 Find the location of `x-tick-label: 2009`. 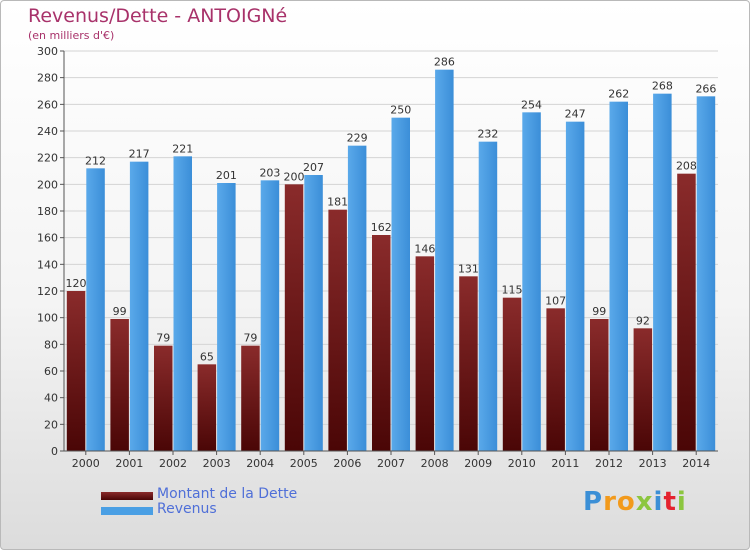

x-tick-label: 2009 is located at coordinates (478, 463).